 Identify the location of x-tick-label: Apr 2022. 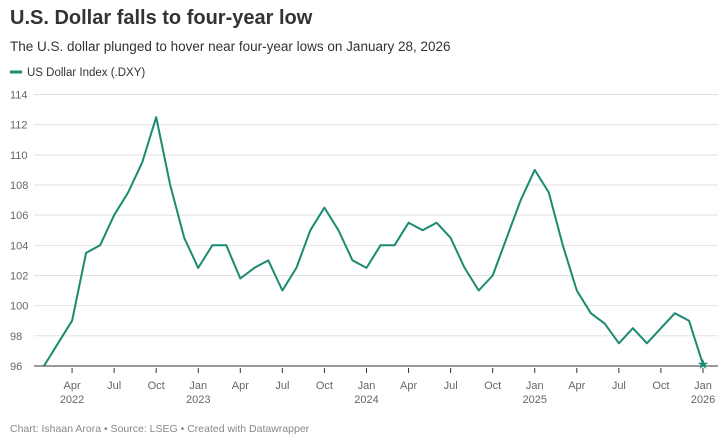
(72, 393).